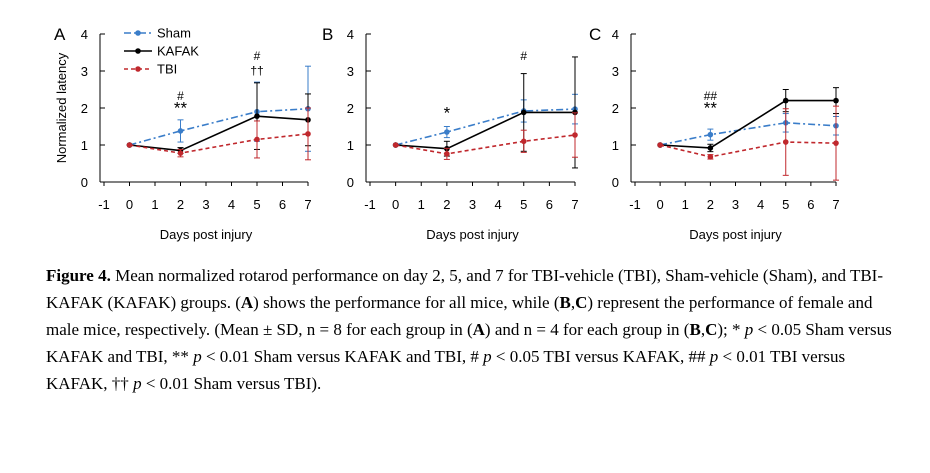  Describe the element at coordinates (138, 69) in the screenshot. I see `legend-marker-tbi` at that location.